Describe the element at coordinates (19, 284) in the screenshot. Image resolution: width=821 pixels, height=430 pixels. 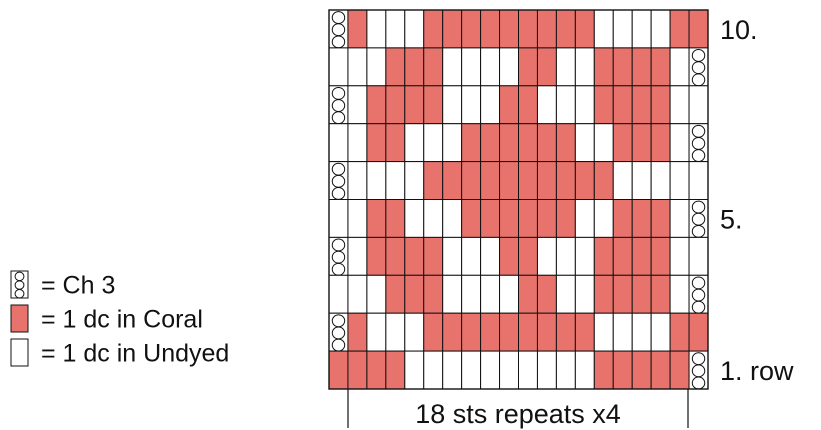
I see `legend-swatch-chain` at that location.